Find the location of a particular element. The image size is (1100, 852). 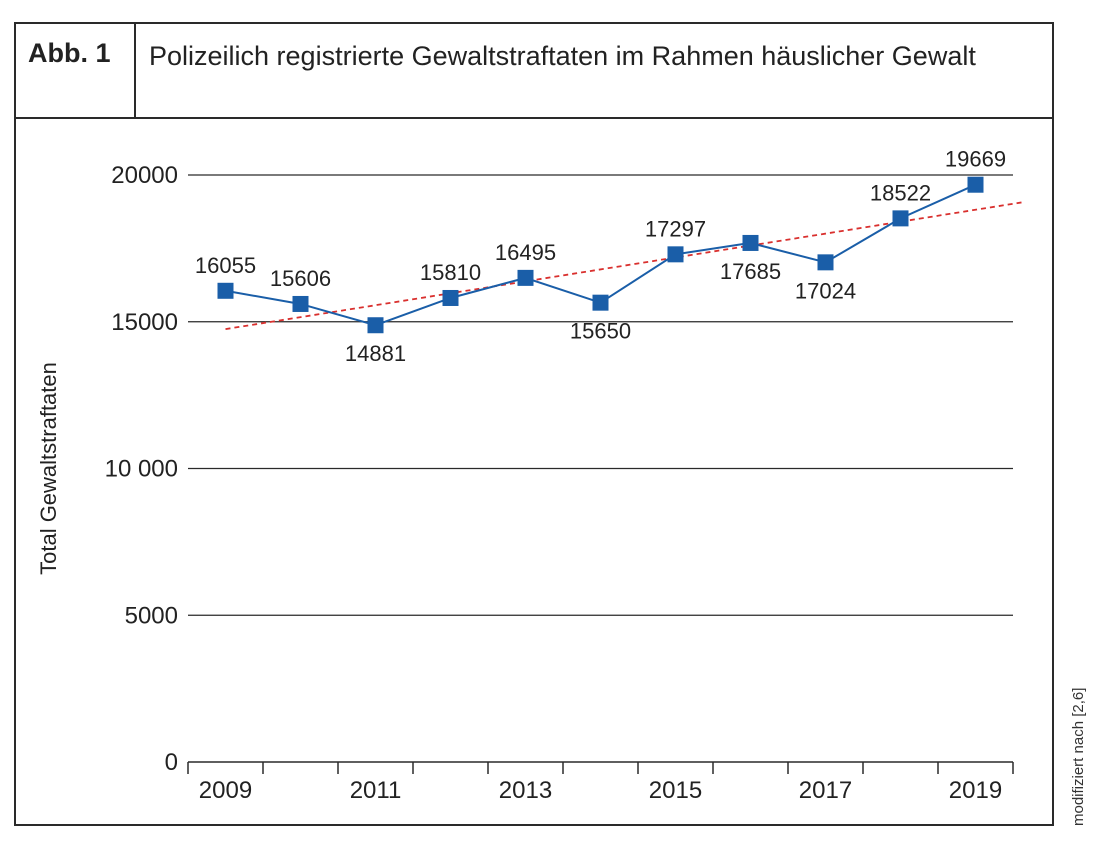

x-tick-label: 2009 is located at coordinates (225, 790).